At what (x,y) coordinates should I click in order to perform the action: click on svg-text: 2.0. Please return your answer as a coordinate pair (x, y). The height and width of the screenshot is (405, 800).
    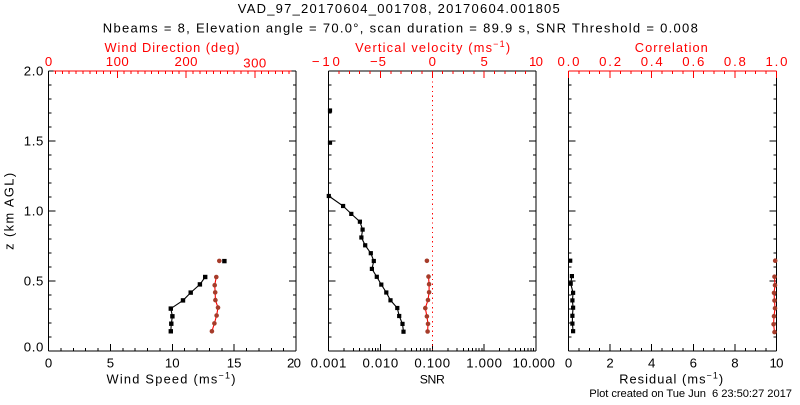
    Looking at the image, I should click on (34, 71).